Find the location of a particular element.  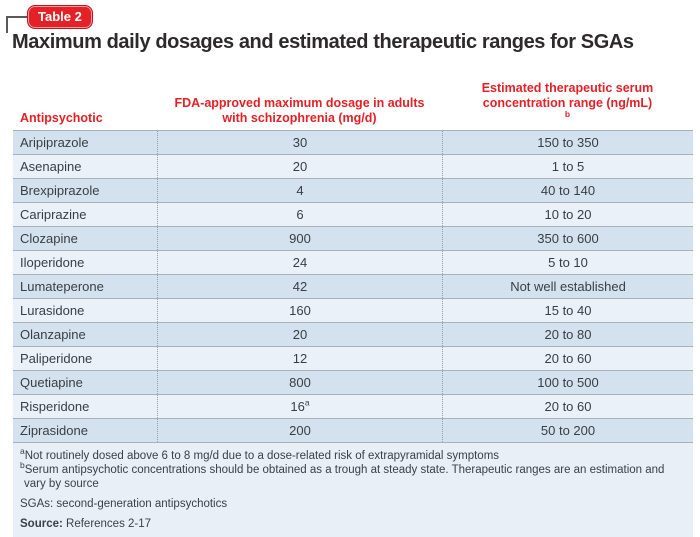

table-row: Brexpiprazole 4 40 to 140 is located at coordinates (353, 191).